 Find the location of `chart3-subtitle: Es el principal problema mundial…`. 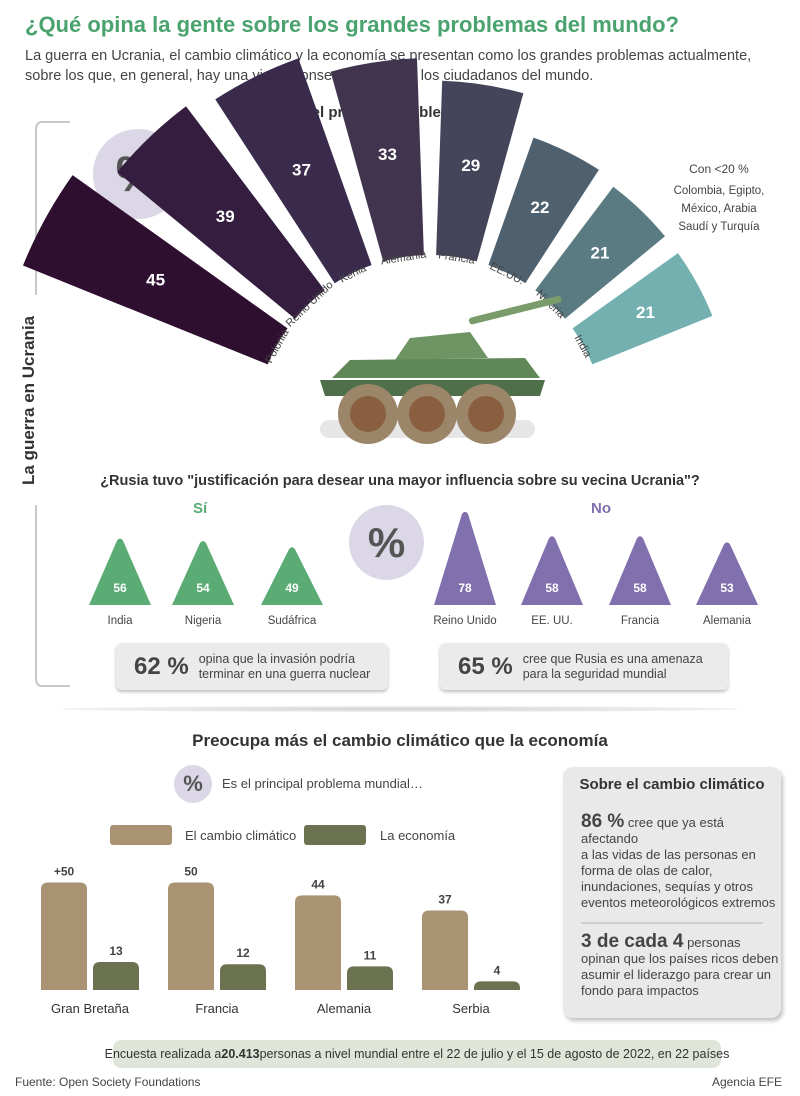

chart3-subtitle: Es el principal problema mundial… is located at coordinates (322, 783).